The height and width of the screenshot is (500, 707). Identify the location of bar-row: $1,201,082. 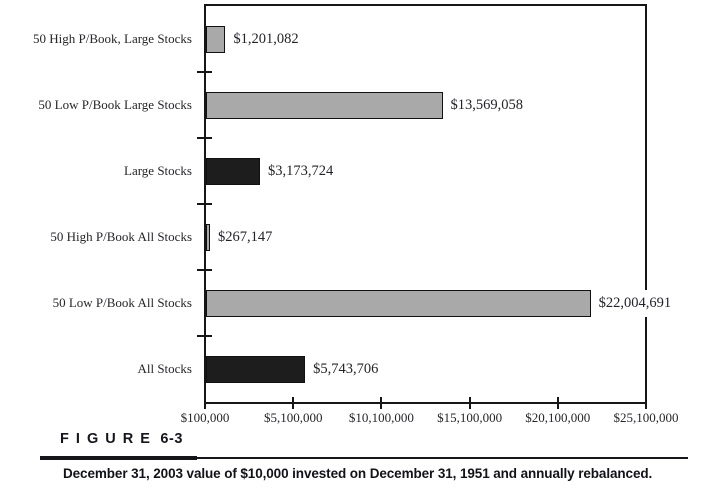
(425, 39).